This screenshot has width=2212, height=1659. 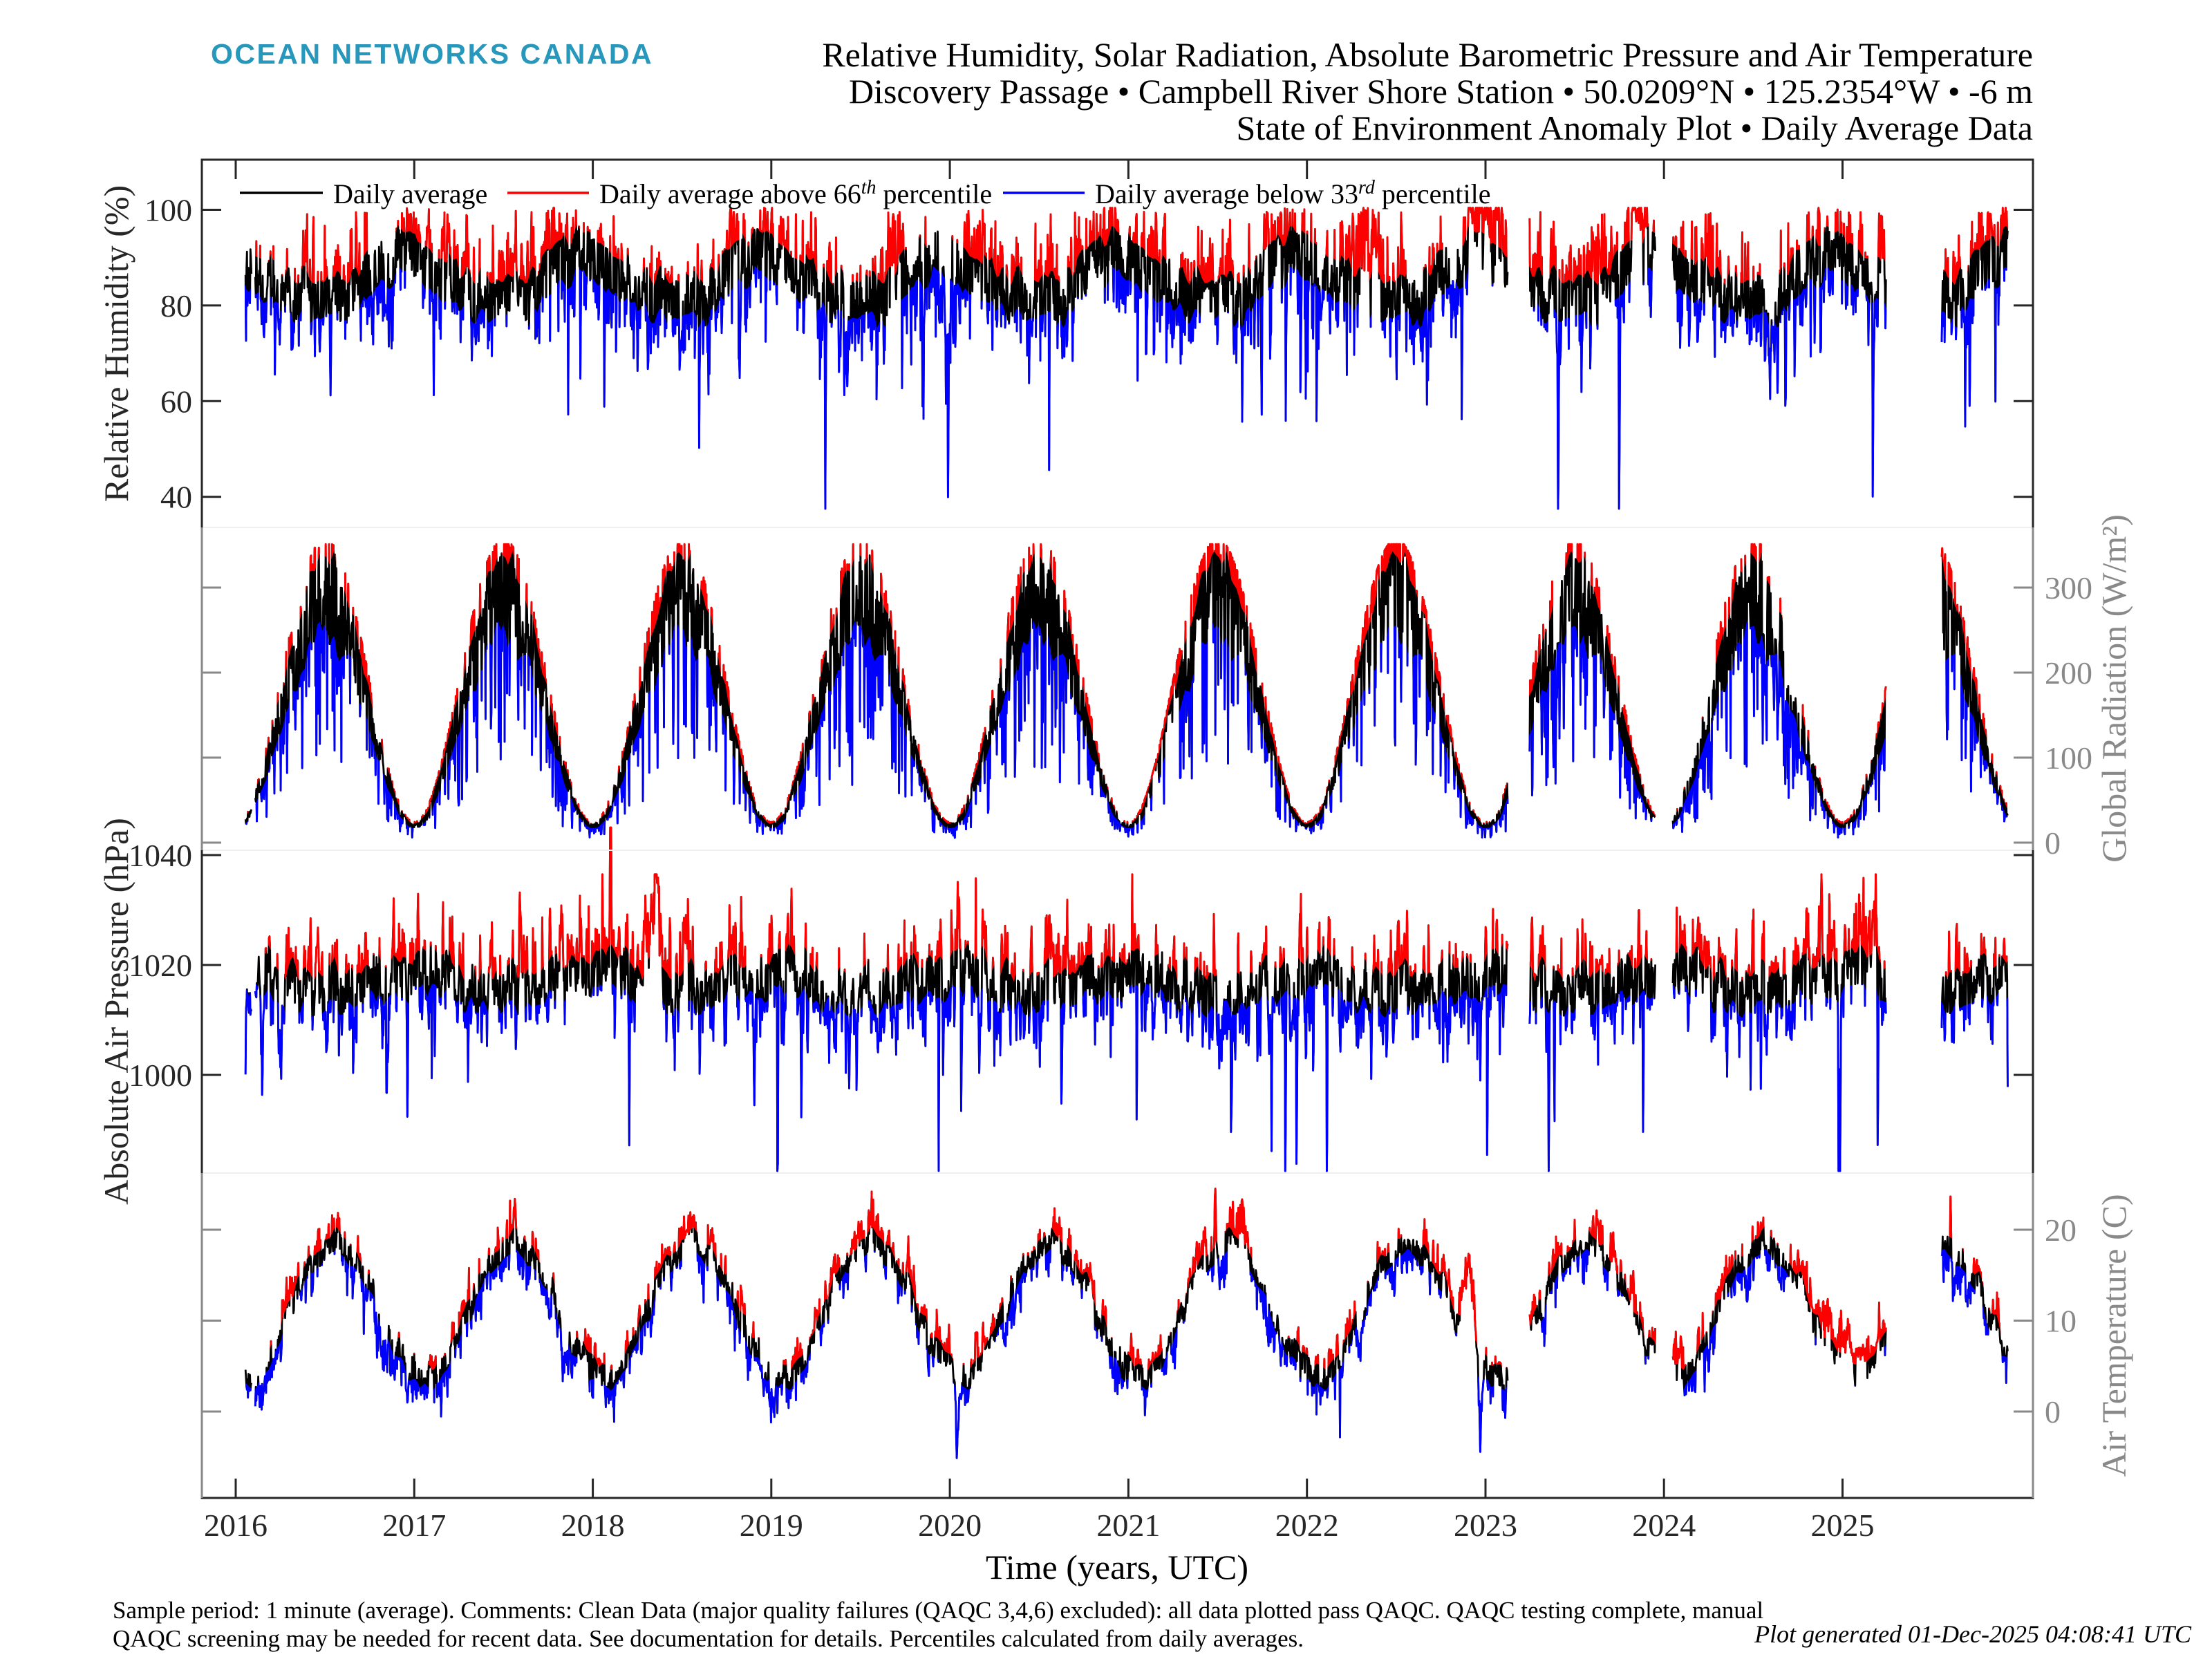 I want to click on svg-text: Daily average, so click(x=410, y=194).